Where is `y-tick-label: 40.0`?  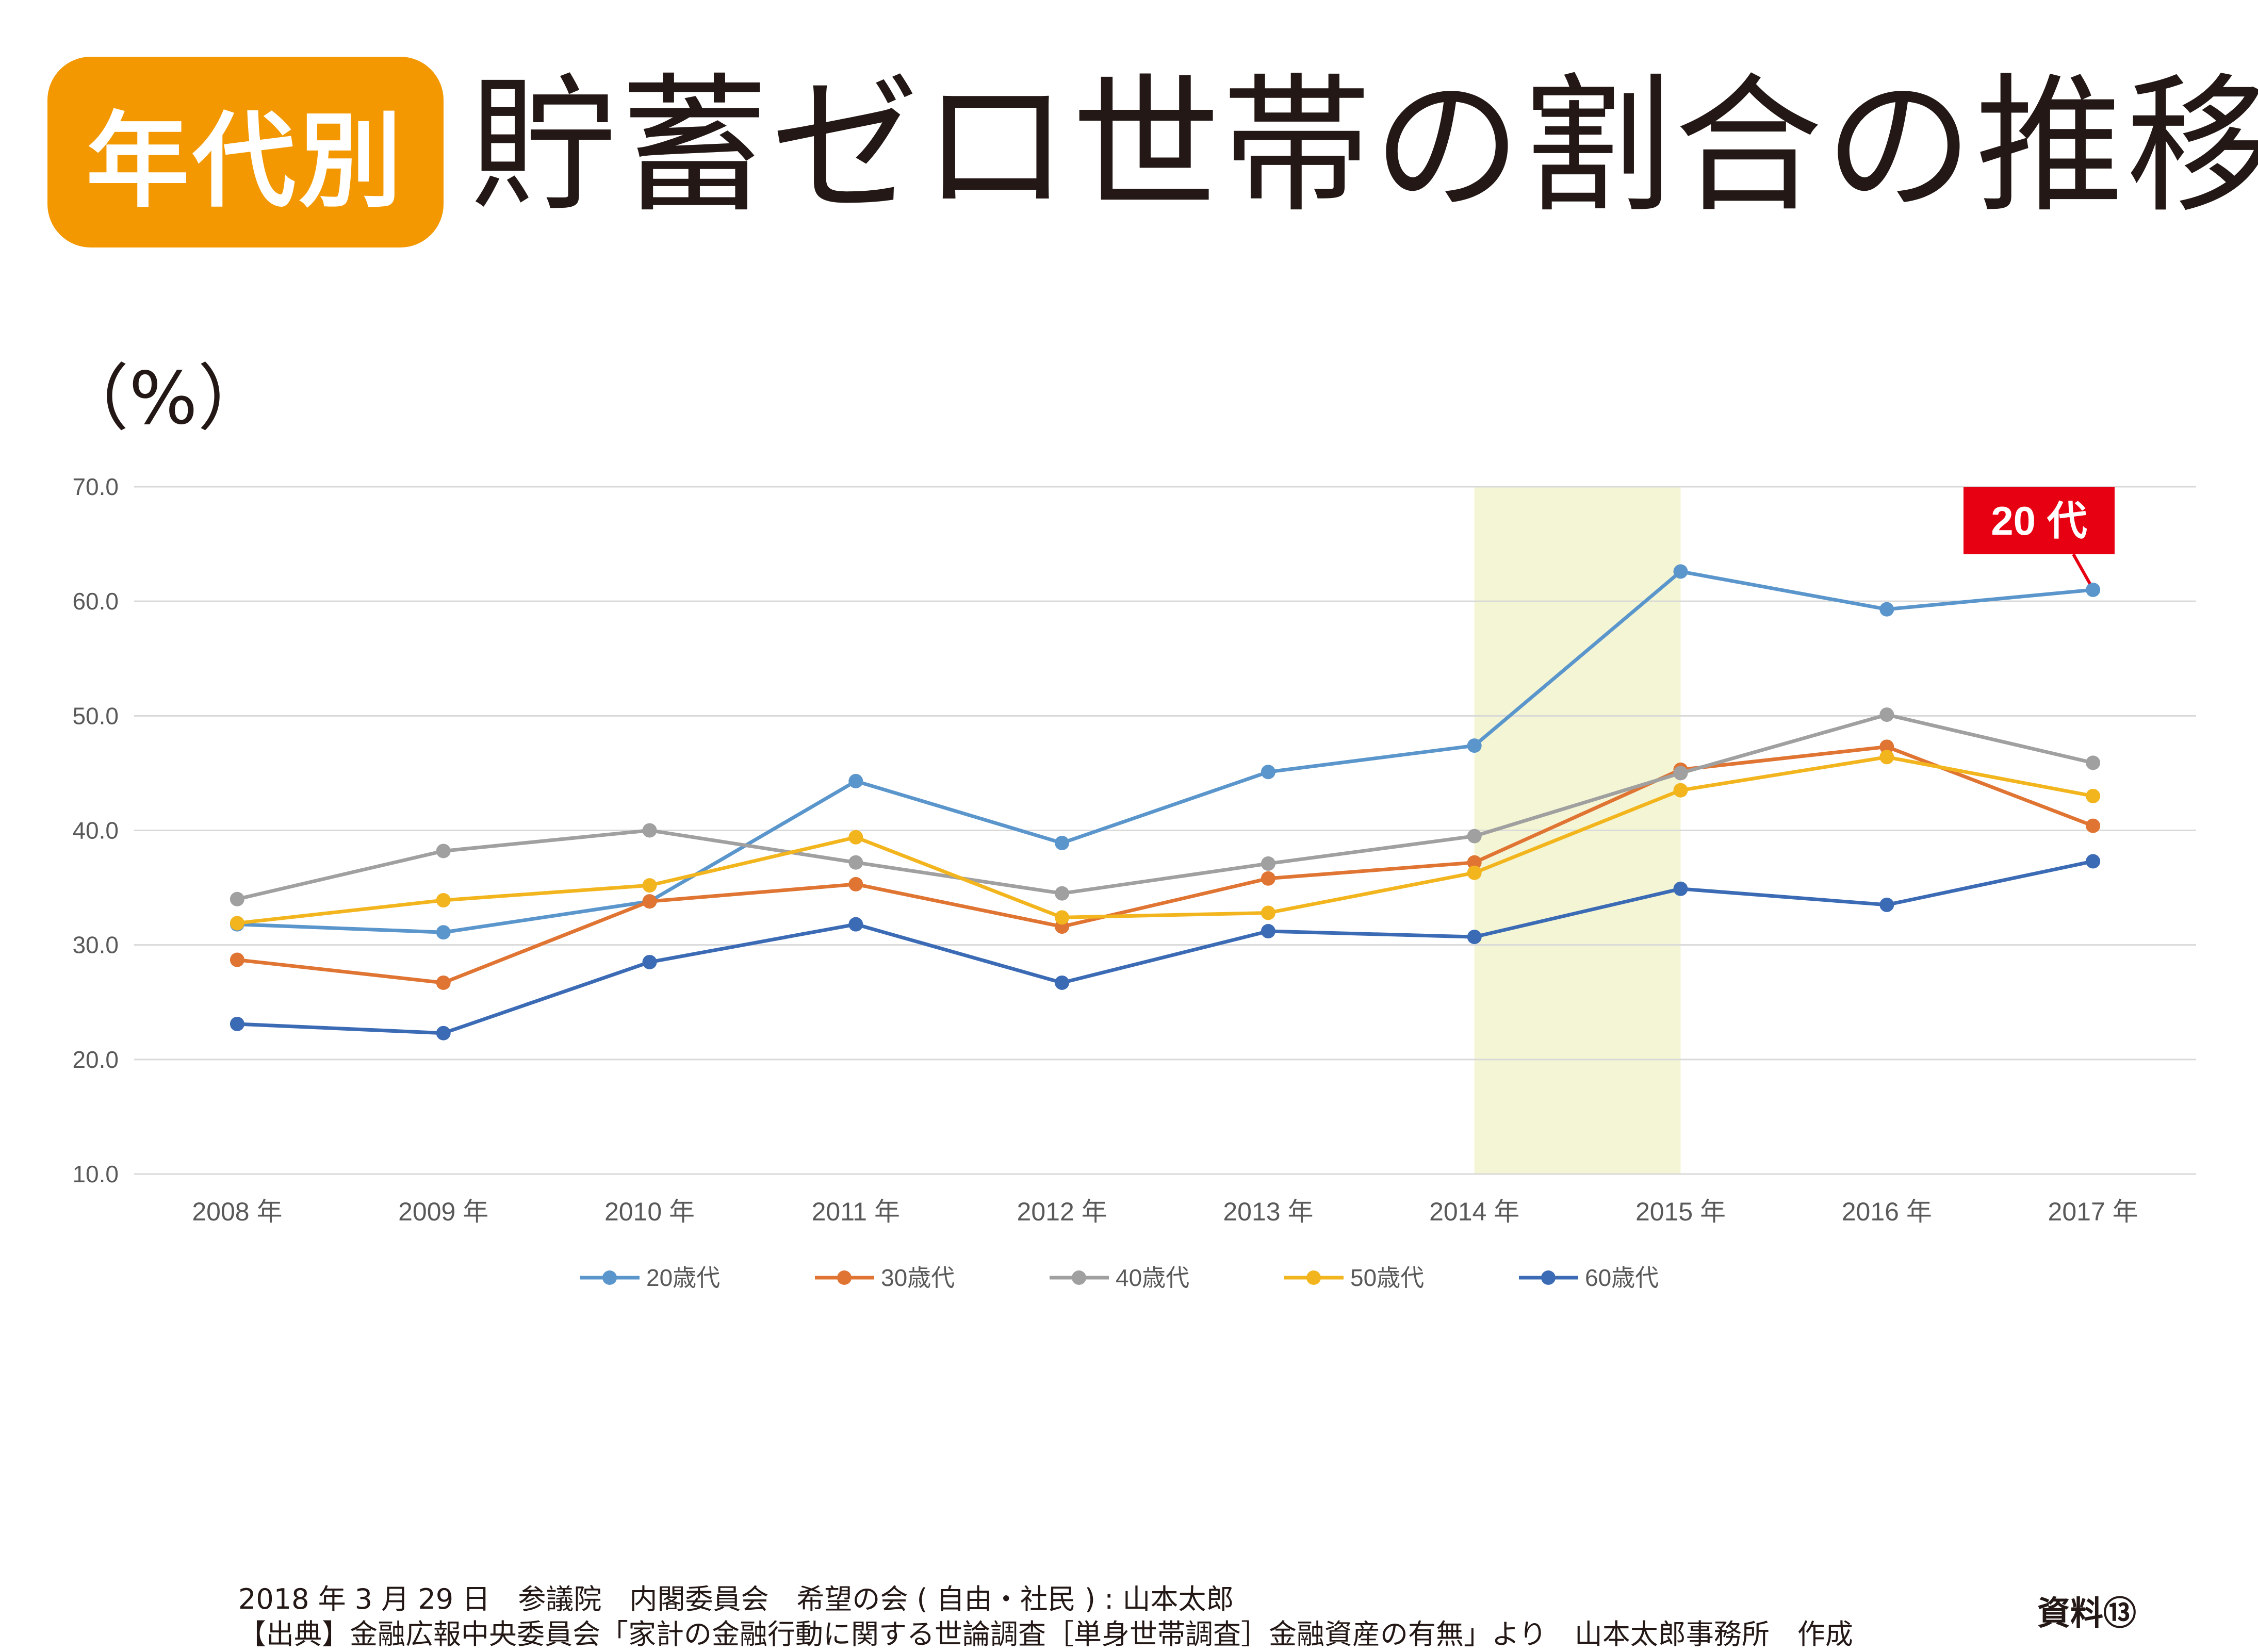
y-tick-label: 40.0 is located at coordinates (95, 831).